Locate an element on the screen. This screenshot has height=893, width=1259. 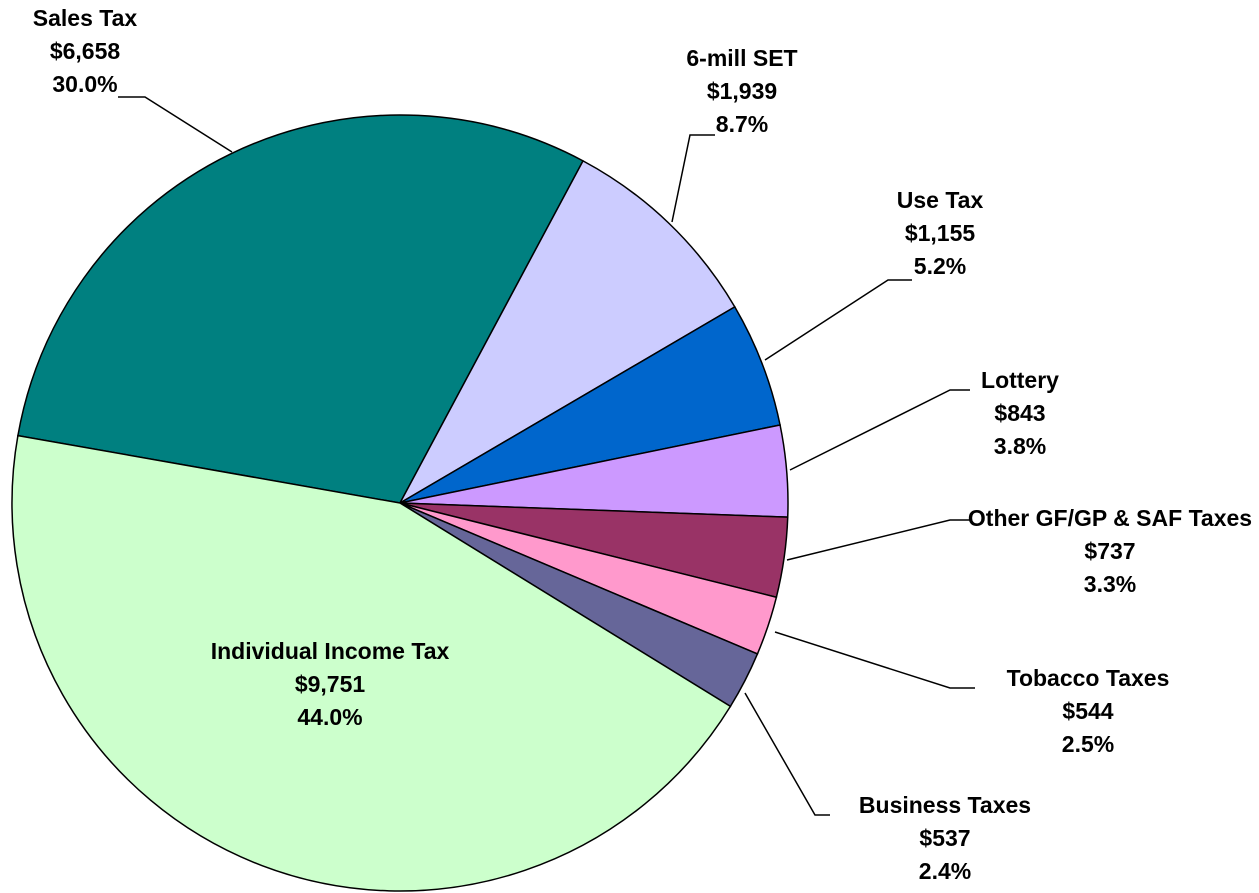
slice-label: Individual Income Tax $9,751 44.0% is located at coordinates (330, 684).